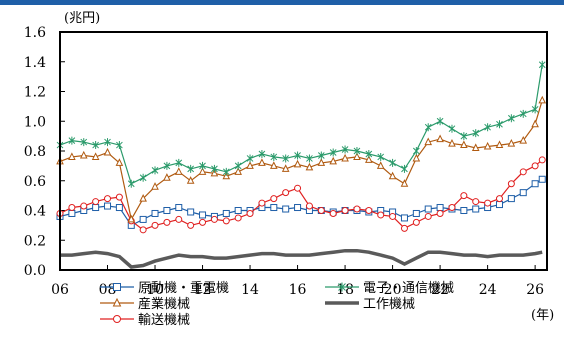  What do you see at coordinates (35, 63) in the screenshot?
I see `y-tick-label: 1.4` at bounding box center [35, 63].